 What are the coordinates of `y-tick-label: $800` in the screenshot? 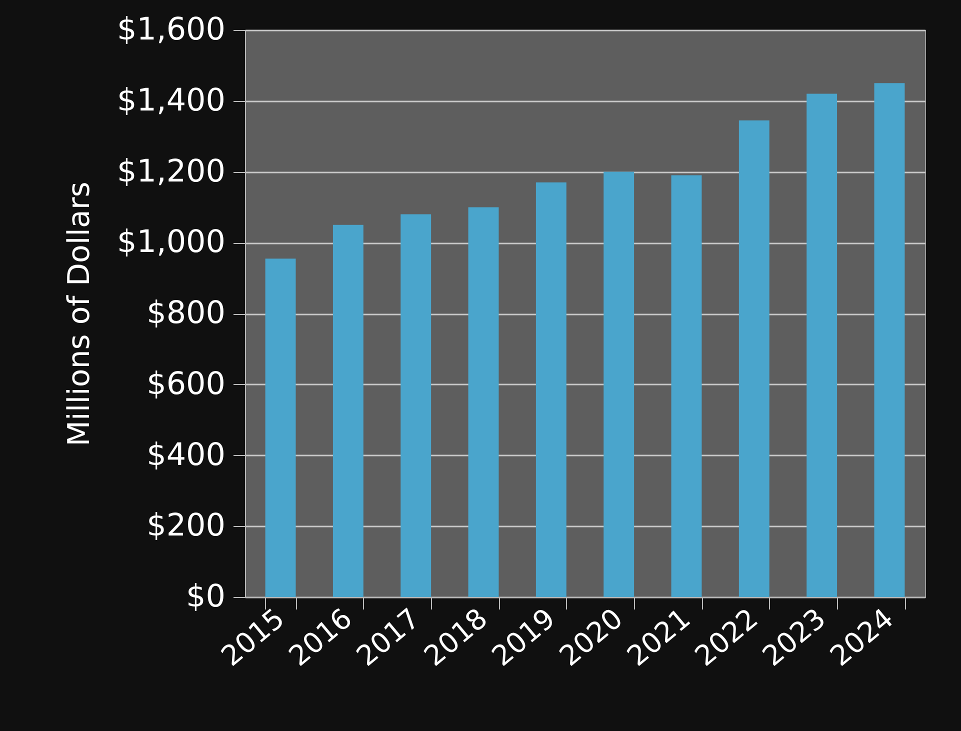 It's located at (186, 313).